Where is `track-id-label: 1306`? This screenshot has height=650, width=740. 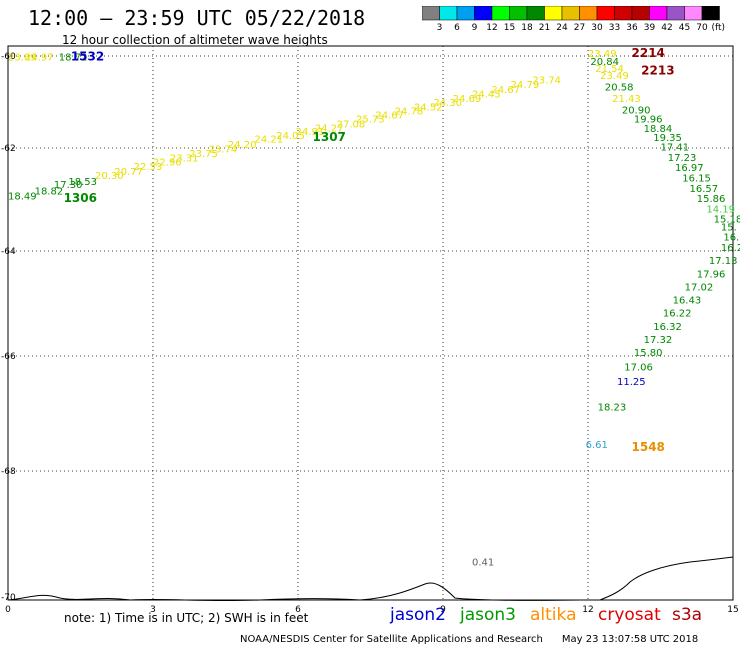 track-id-label: 1306 is located at coordinates (80, 198).